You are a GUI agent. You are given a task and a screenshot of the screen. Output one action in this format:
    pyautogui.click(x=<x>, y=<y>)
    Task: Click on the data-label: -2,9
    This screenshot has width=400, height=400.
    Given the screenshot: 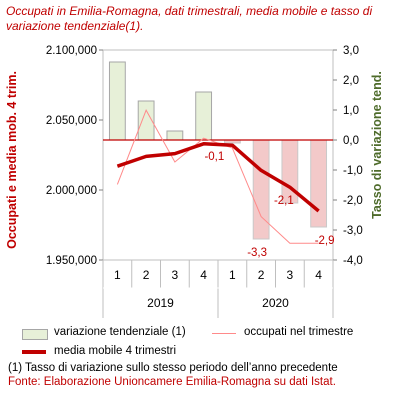 What is the action you would take?
    pyautogui.click(x=325, y=241)
    